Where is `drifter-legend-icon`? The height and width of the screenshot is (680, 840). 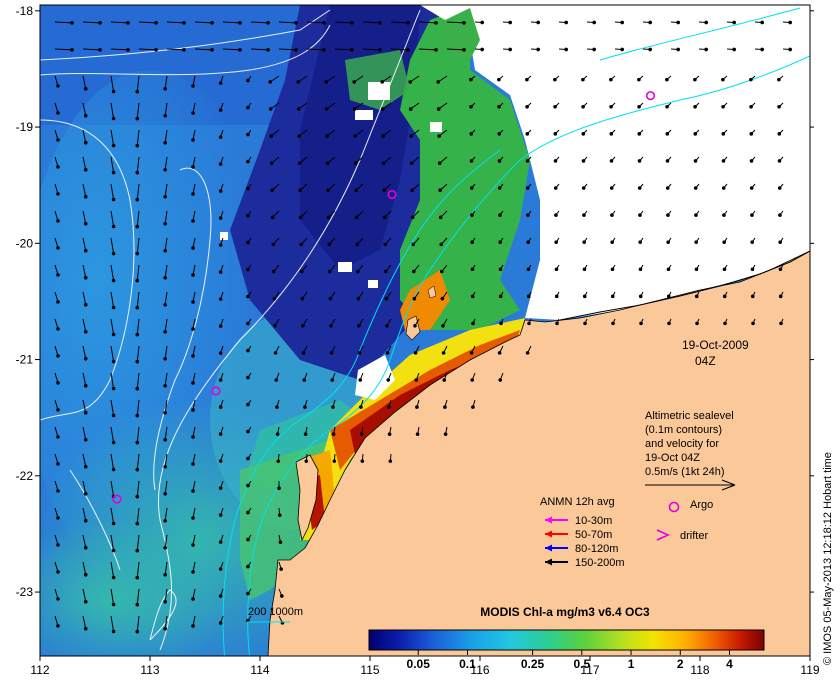 drifter-legend-icon is located at coordinates (663, 535).